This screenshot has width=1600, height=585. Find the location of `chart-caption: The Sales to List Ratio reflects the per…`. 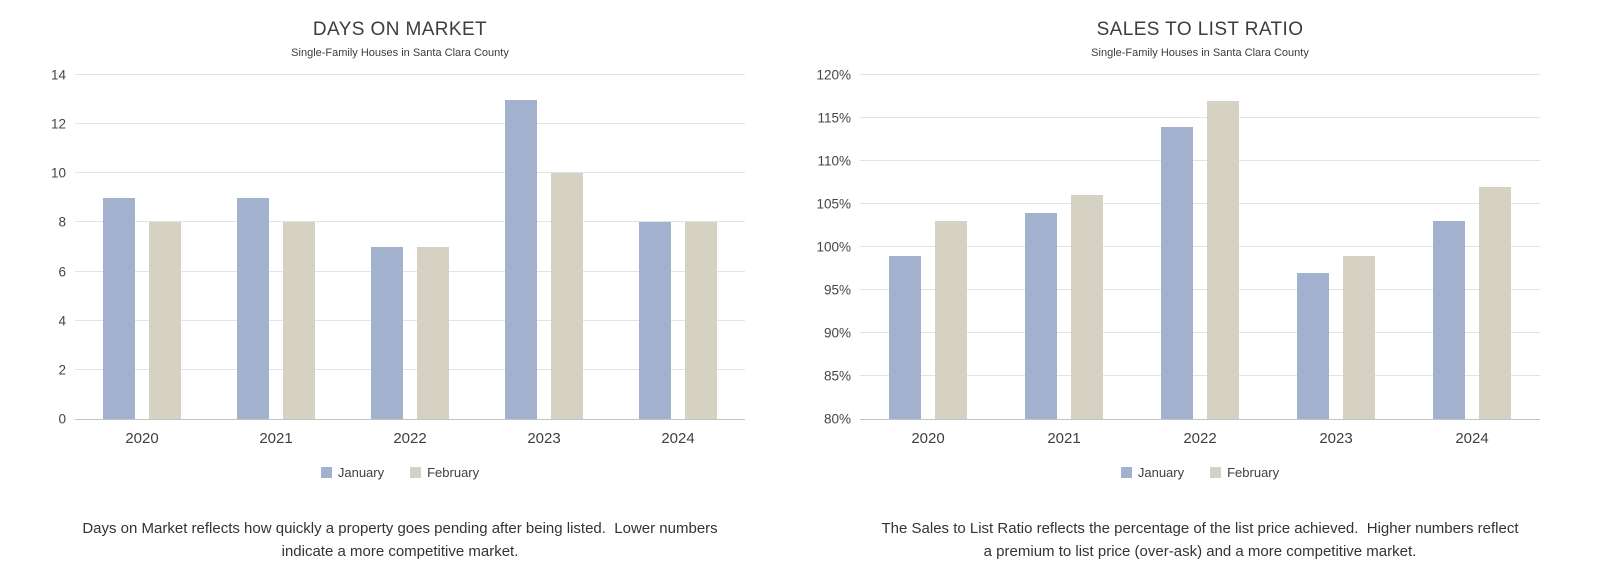

chart-caption: The Sales to List Ratio reflects the per… is located at coordinates (1202, 540).